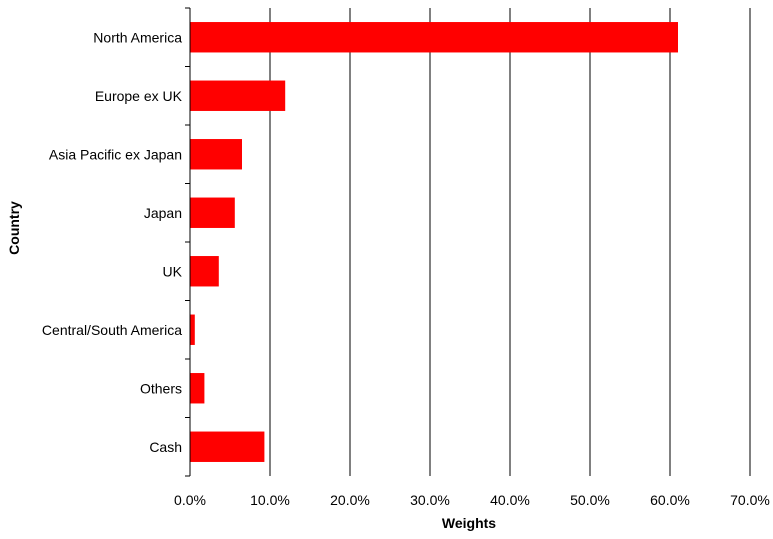  Describe the element at coordinates (139, 96) in the screenshot. I see `category-label: Europe ex UK` at that location.